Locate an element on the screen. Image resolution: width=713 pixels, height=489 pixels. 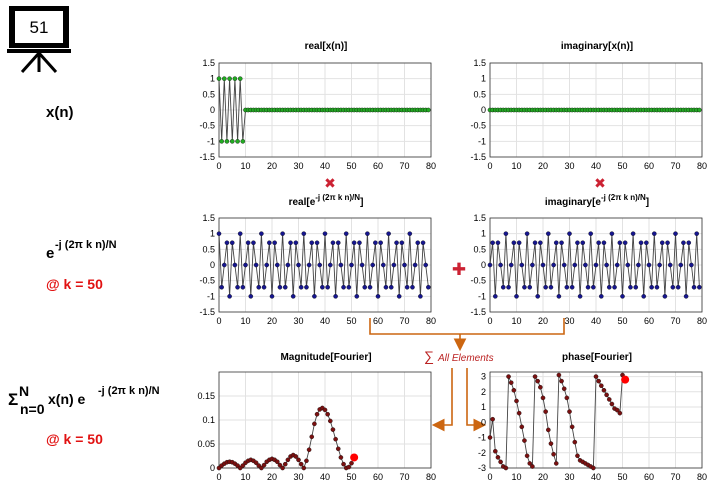
plot-frame is located at coordinates (325, 265).